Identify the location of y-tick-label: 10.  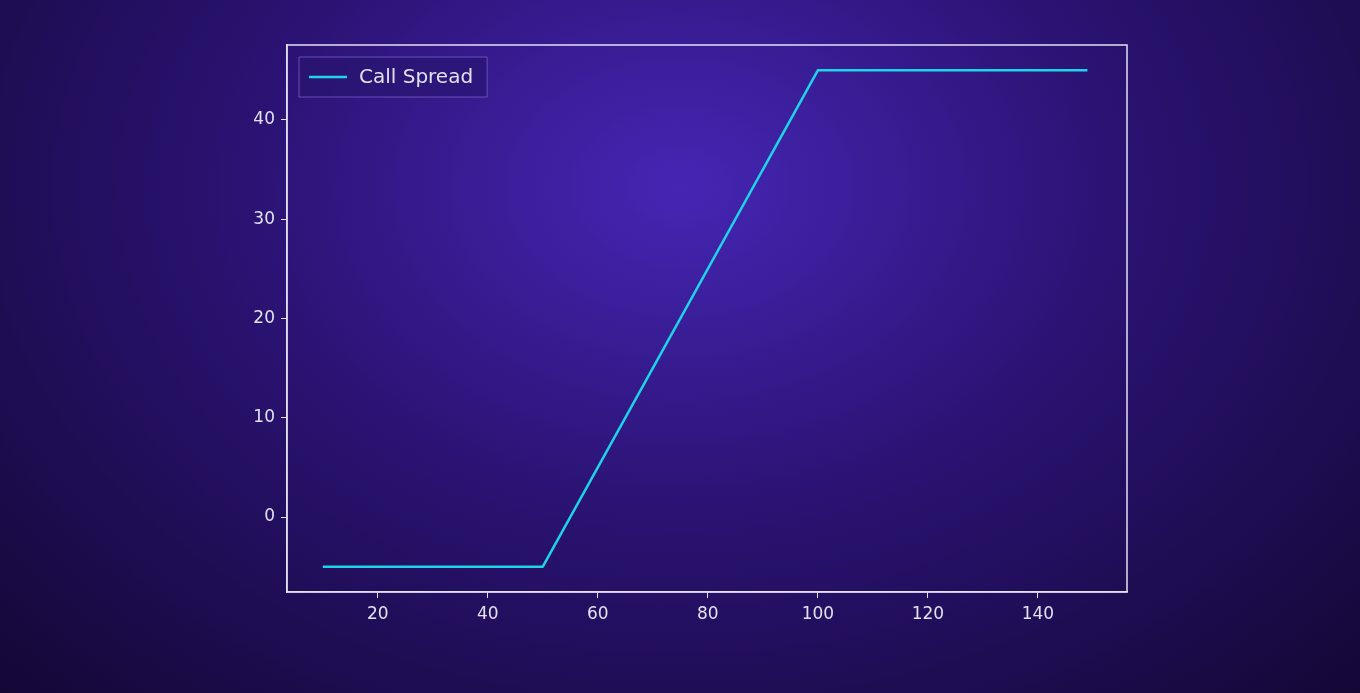
(264, 416).